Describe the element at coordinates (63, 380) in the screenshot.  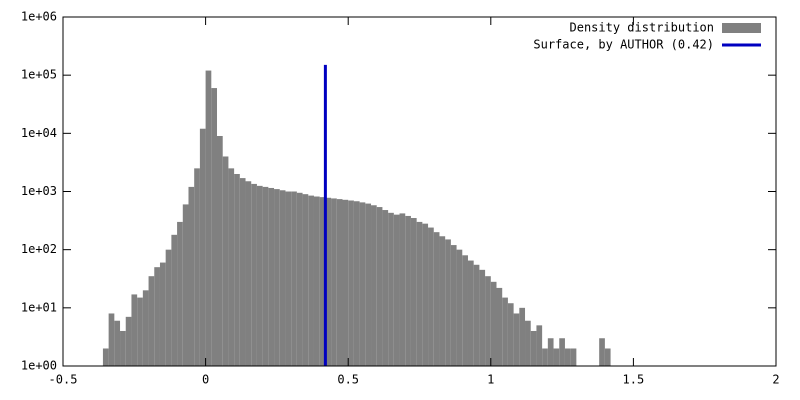
I see `x-tick-label: -0.5` at that location.